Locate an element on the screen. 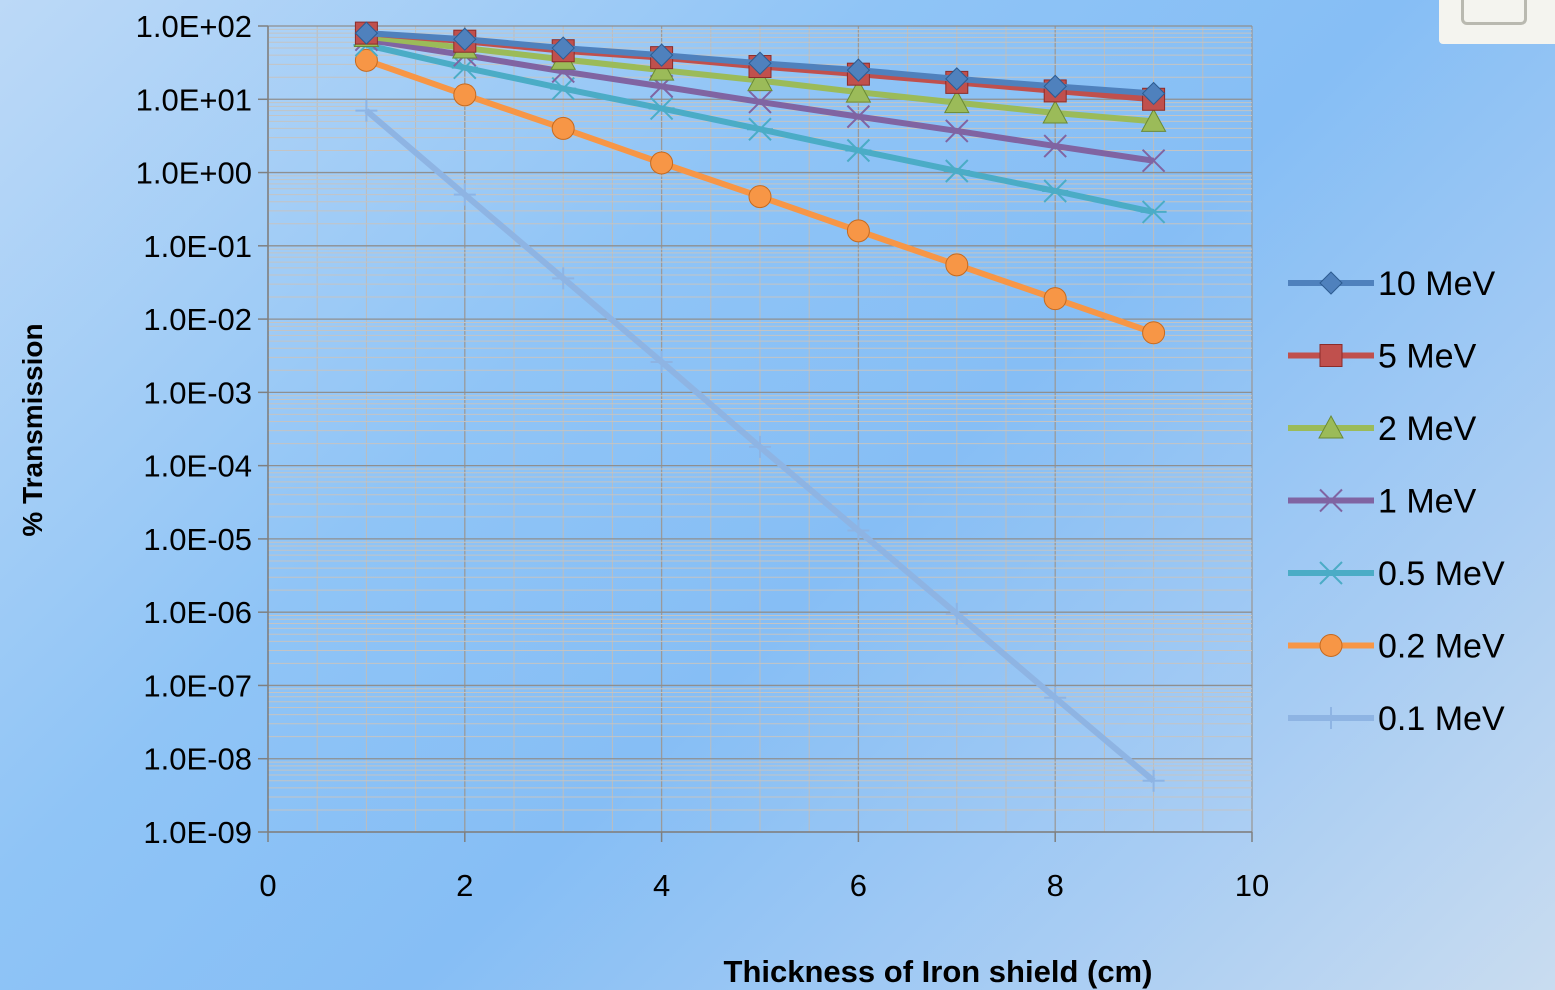 This screenshot has width=1555, height=990. legend-item: 0.2 MeV is located at coordinates (1396, 647).